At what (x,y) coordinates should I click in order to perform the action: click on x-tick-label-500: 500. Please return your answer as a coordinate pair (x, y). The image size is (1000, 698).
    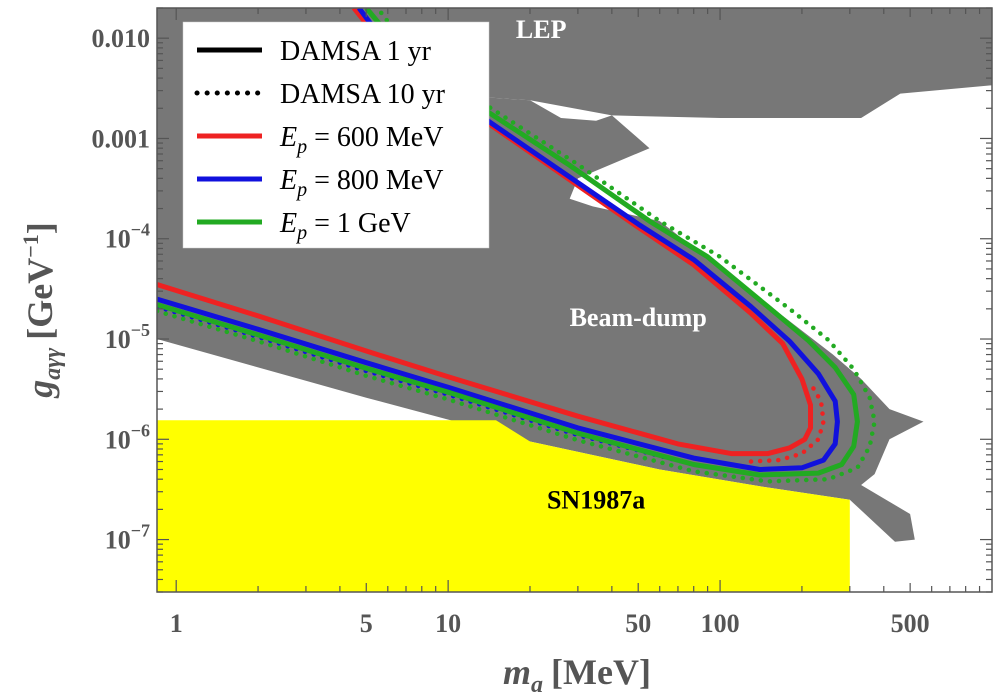
    Looking at the image, I should click on (910, 623).